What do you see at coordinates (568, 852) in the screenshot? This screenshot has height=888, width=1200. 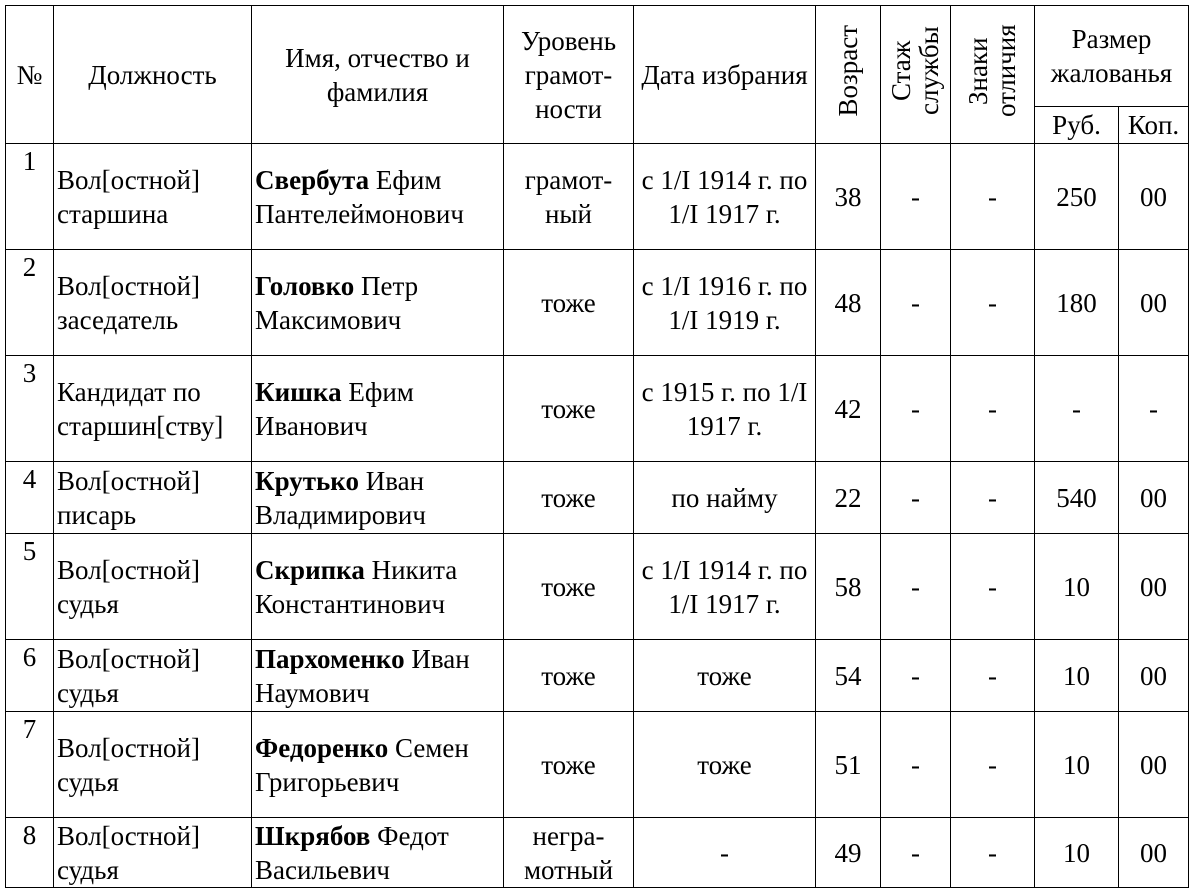 I see `row-literacy: негра-мотный` at bounding box center [568, 852].